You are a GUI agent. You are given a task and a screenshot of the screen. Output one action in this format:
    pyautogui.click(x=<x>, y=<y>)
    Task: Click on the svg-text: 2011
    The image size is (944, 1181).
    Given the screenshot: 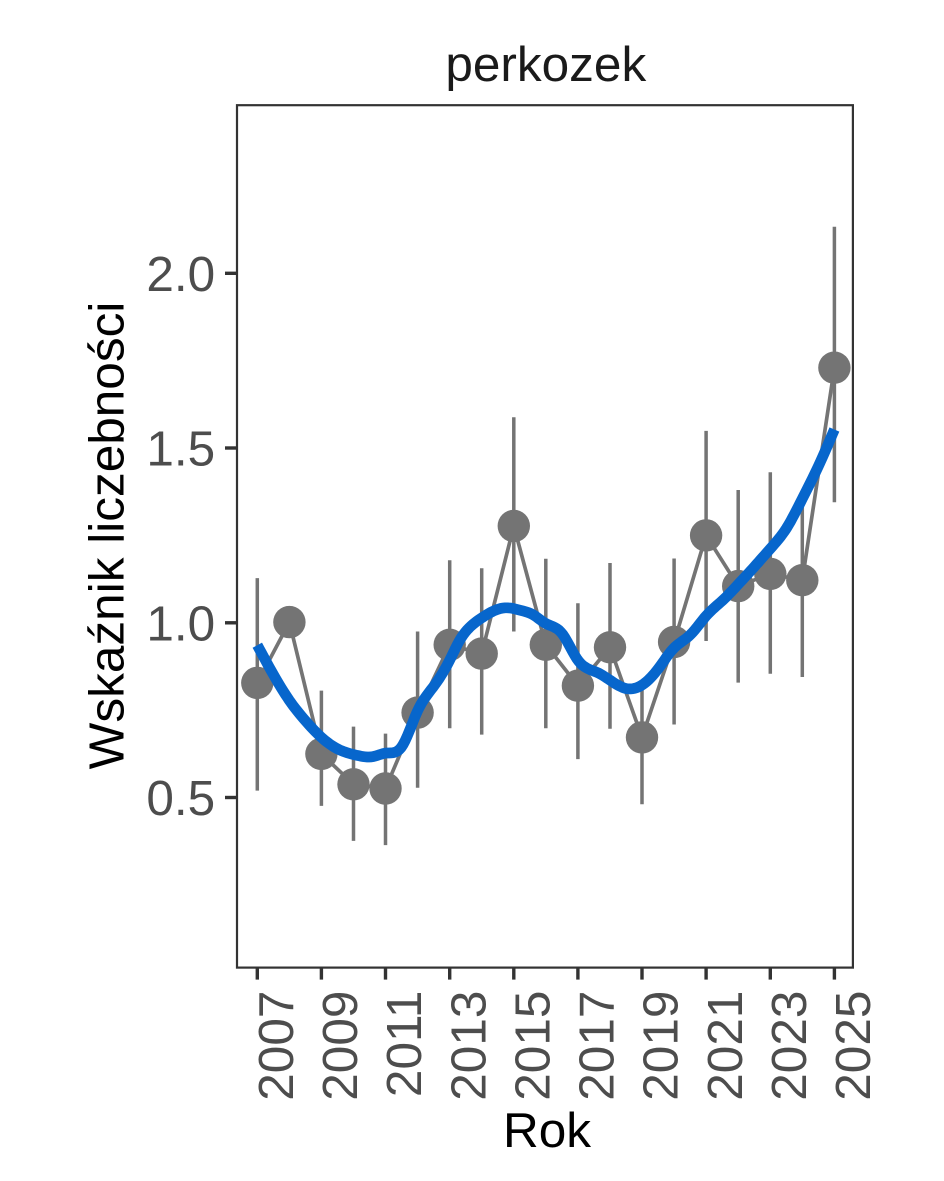 What is the action you would take?
    pyautogui.click(x=404, y=1044)
    